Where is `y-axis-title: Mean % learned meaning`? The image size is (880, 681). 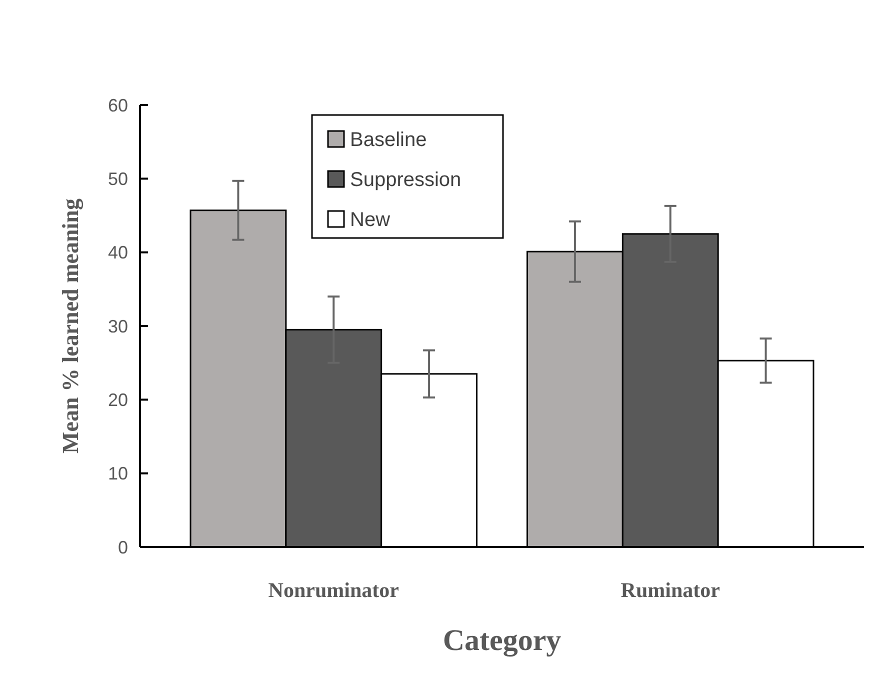
y-axis-title: Mean % learned meaning is located at coordinates (71, 326).